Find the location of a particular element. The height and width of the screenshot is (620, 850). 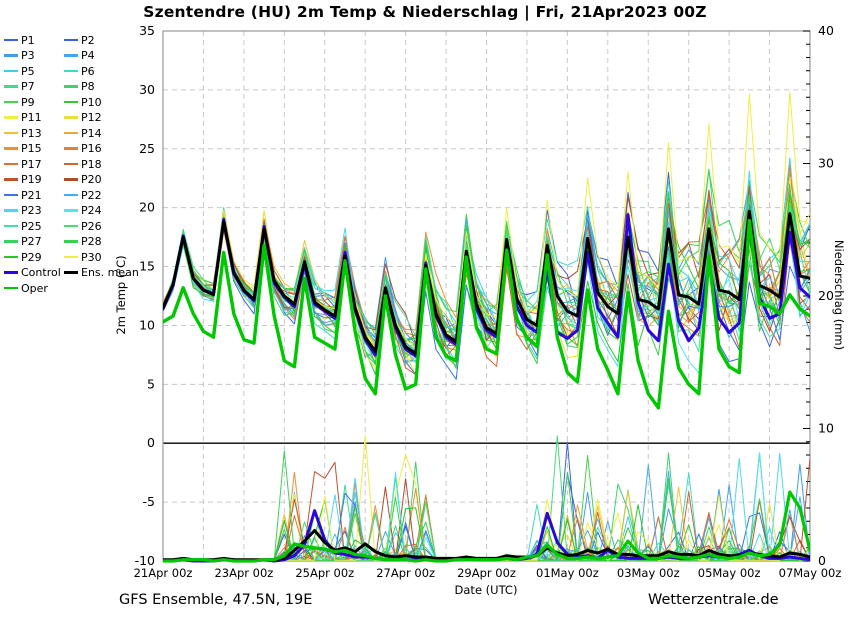

legend-label: P29 is located at coordinates (31, 257).